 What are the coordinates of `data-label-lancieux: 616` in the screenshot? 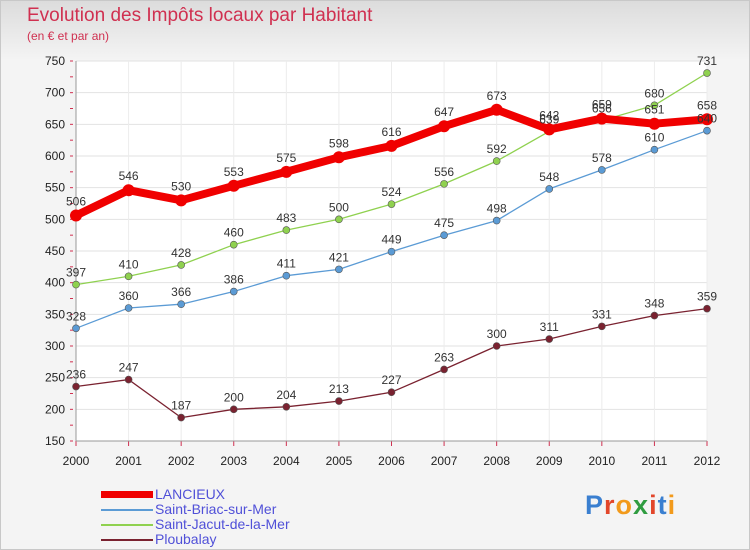 It's located at (391, 132).